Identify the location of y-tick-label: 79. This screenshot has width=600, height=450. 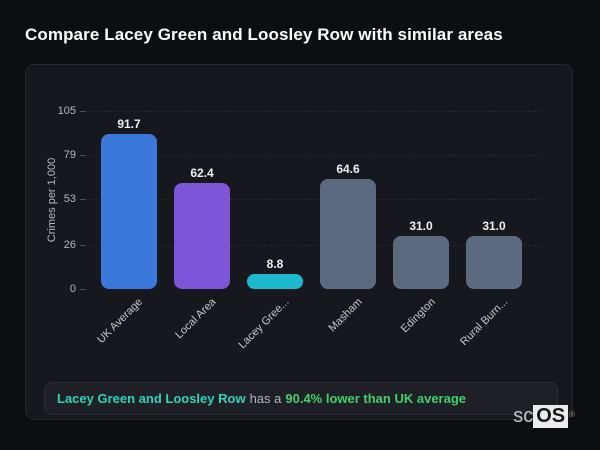
(69, 155).